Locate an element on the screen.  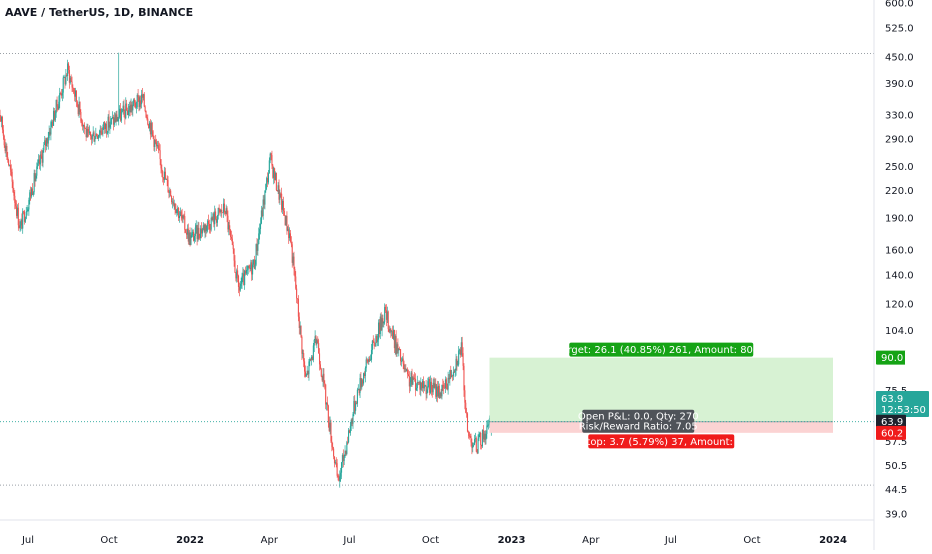
time-tick-label: 2023 is located at coordinates (512, 540).